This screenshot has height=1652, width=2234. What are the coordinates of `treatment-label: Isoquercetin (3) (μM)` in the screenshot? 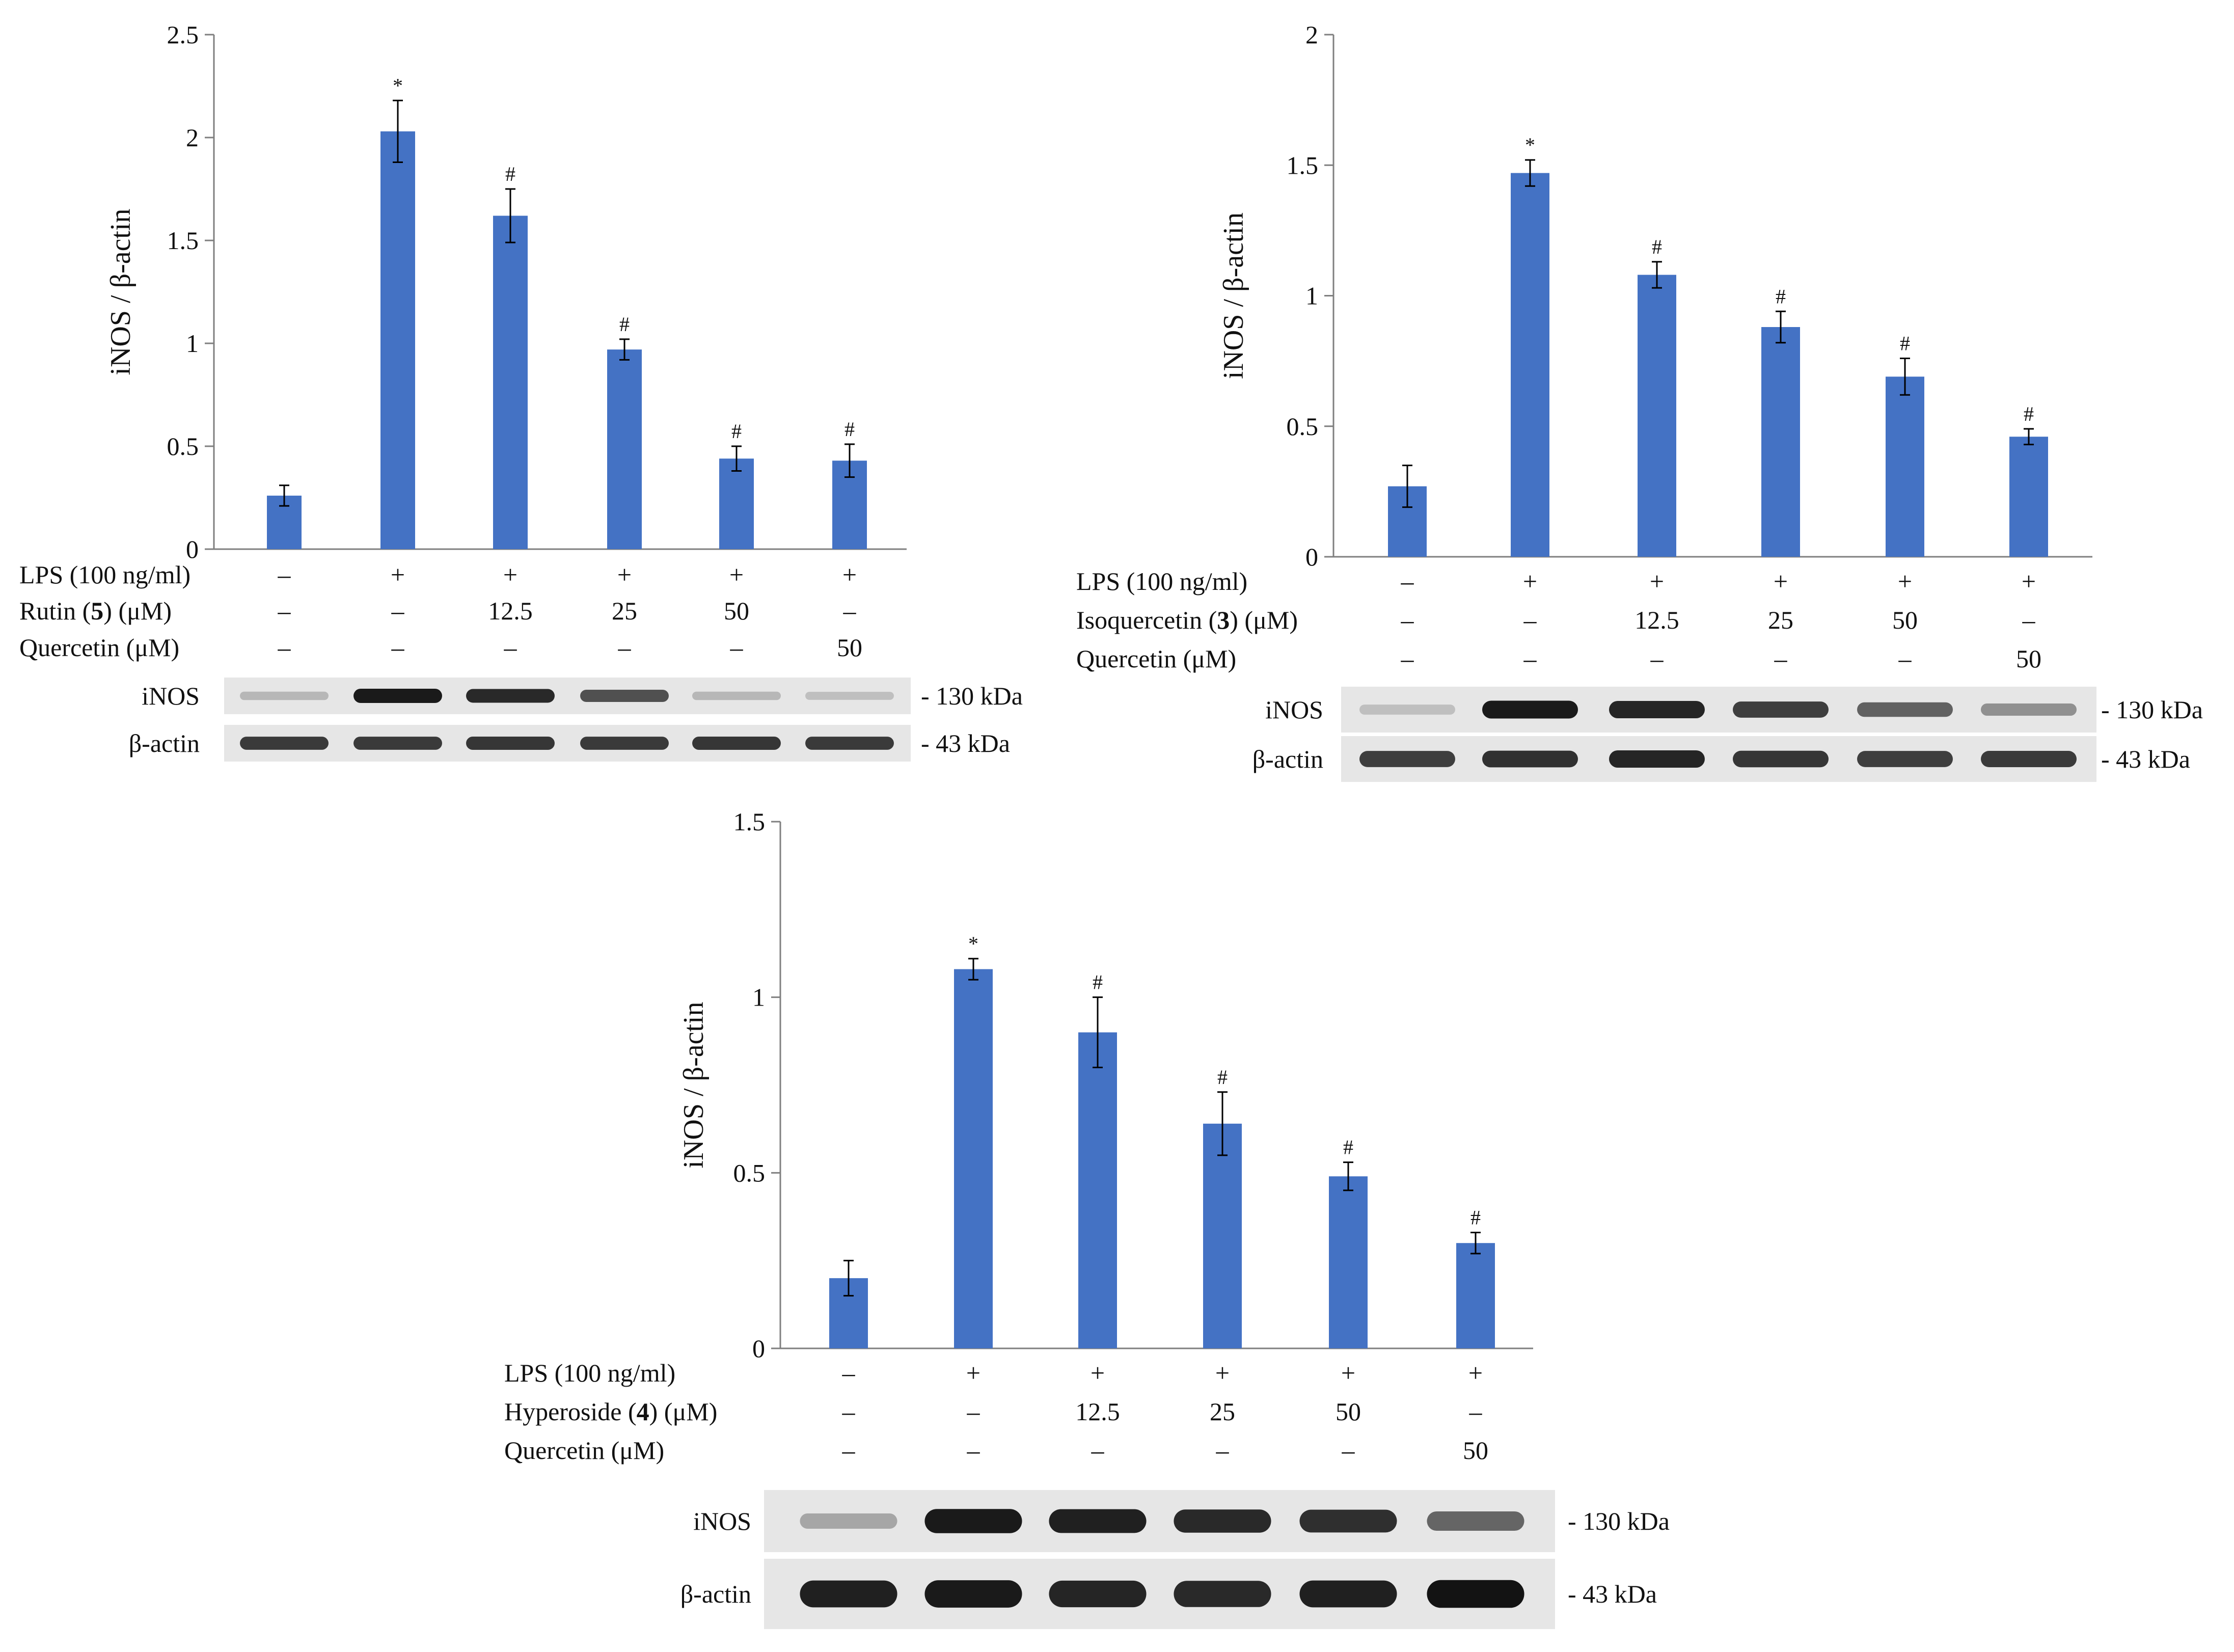 It's located at (1187, 620).